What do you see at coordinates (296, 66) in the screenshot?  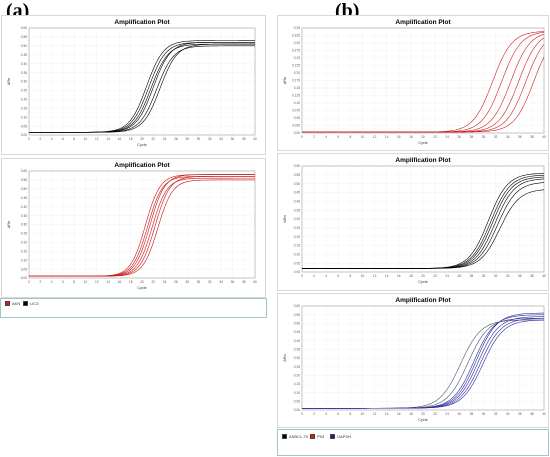 I see `y-tick-label: 0.225` at bounding box center [296, 66].